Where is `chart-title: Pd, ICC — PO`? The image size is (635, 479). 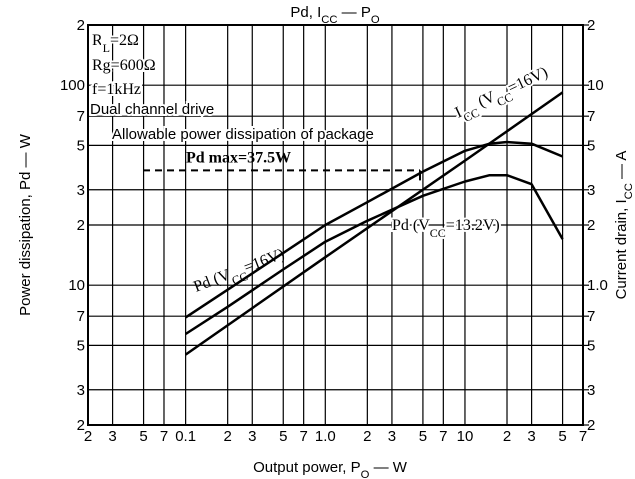
chart-title: Pd, ICC — PO is located at coordinates (334, 15).